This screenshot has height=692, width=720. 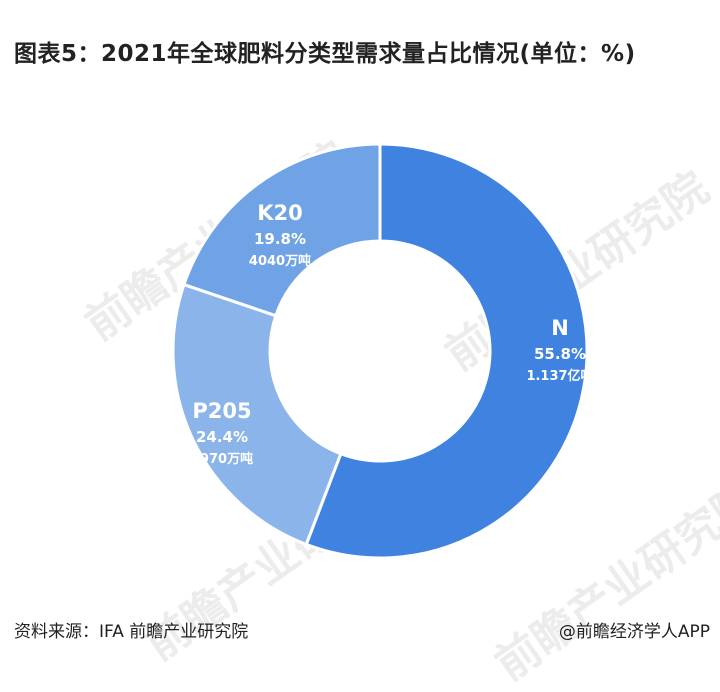 I want to click on slice-amount-label: 1.137亿吨, so click(x=559, y=376).